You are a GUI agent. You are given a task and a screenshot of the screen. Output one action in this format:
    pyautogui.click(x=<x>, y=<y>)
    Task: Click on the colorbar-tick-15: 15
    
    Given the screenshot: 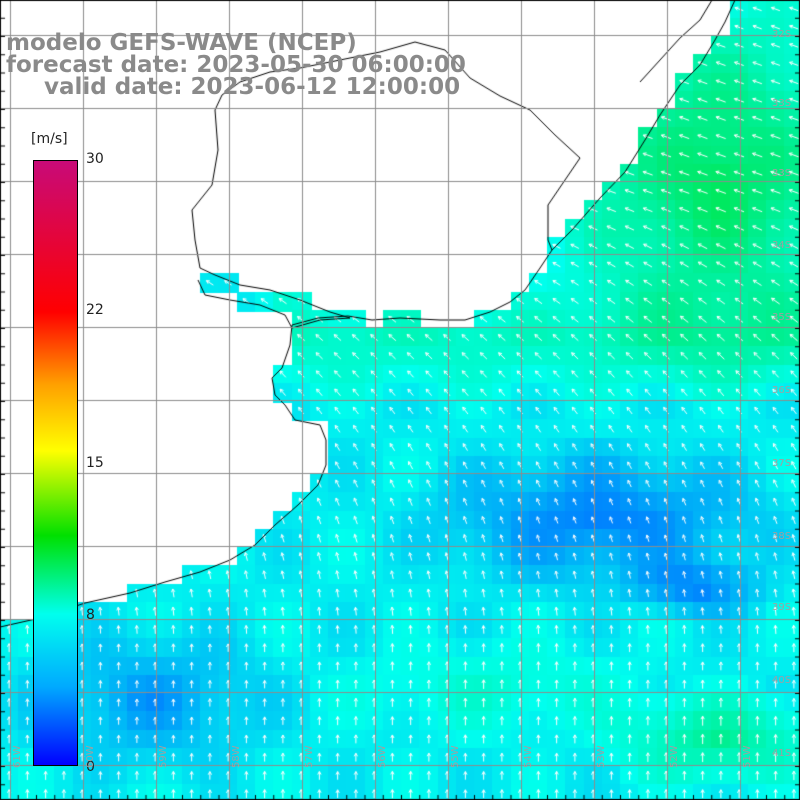 What is the action you would take?
    pyautogui.click(x=95, y=463)
    